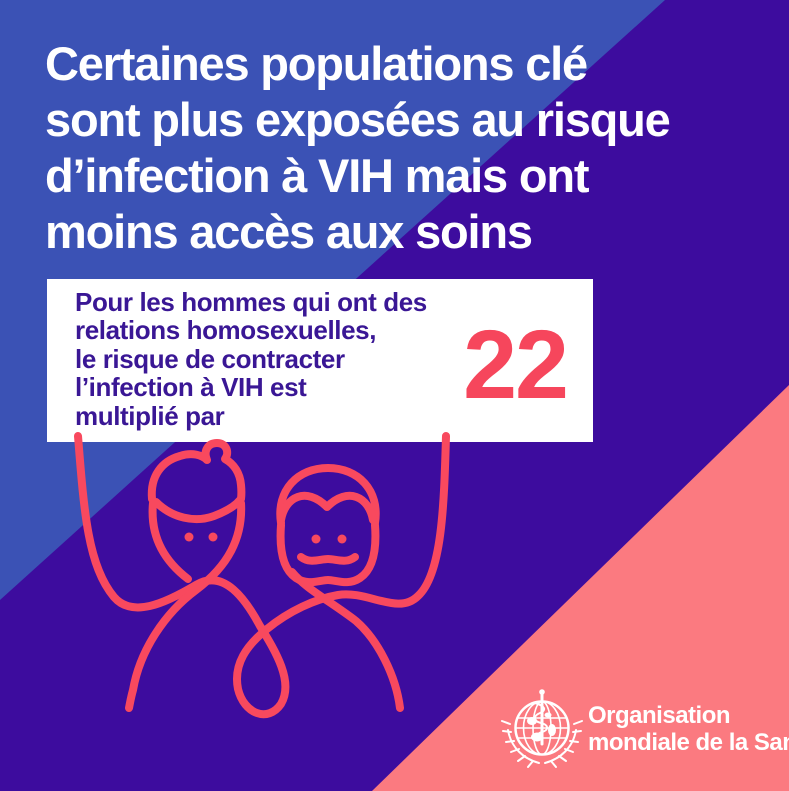  I want to click on right-man-beard, so click(328, 554).